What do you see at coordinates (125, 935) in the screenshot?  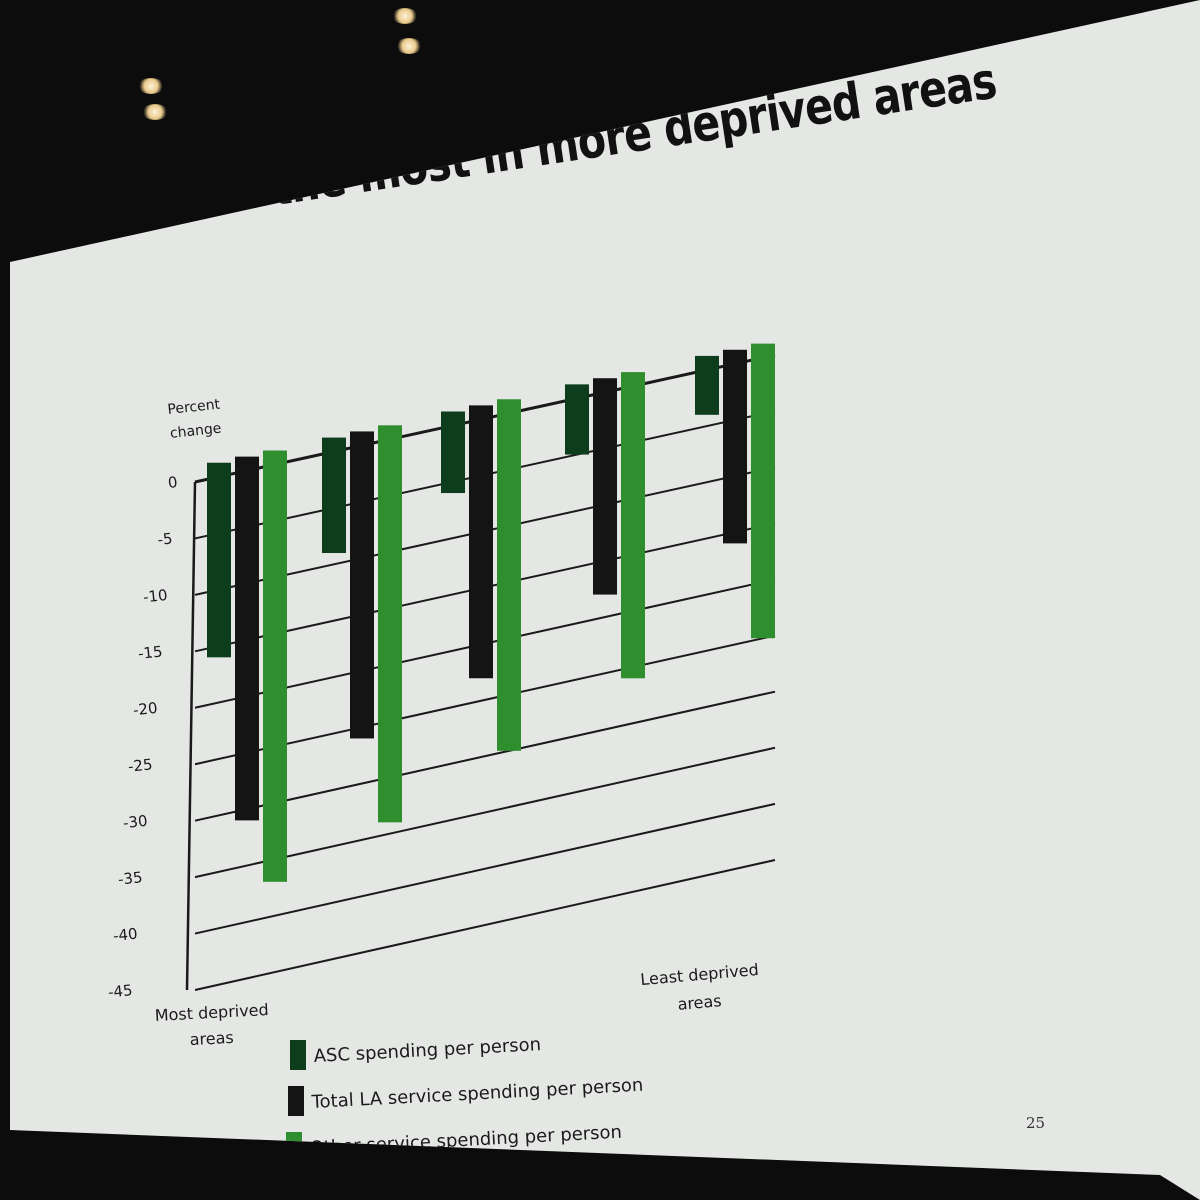 I see `y-tick-label: -40` at bounding box center [125, 935].